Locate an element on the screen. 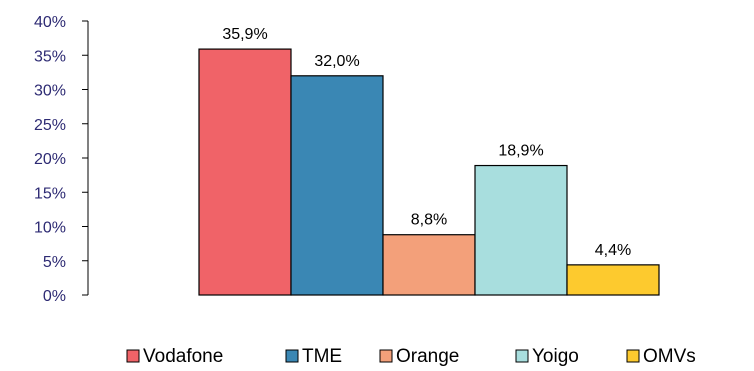  y-tick-label: 0% is located at coordinates (54, 296).